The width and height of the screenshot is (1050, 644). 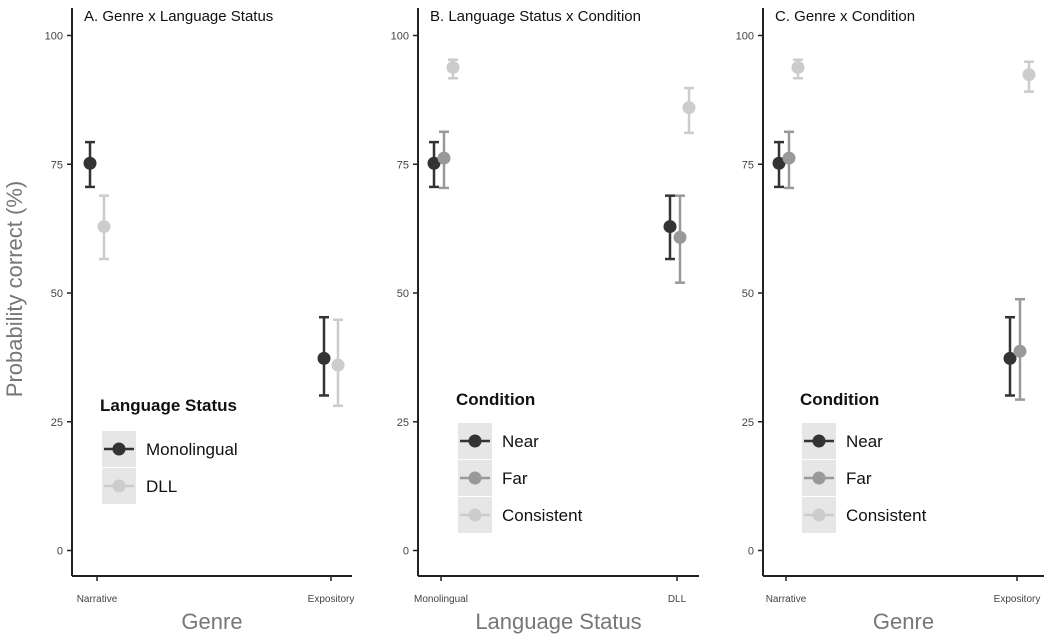 I want to click on legend-label: DLL, so click(x=161, y=486).